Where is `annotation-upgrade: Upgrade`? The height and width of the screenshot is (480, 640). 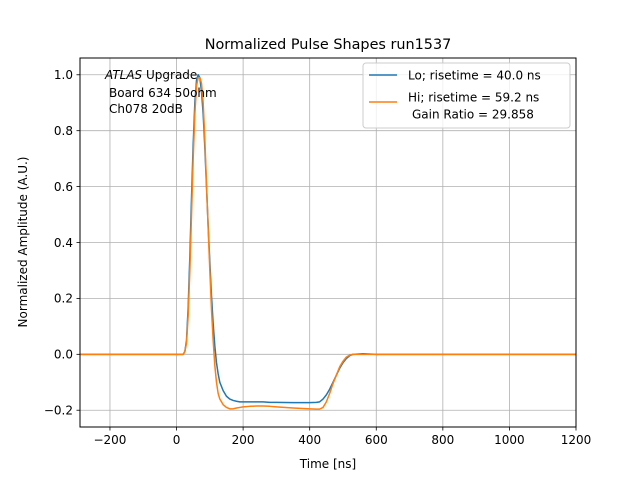
annotation-upgrade: Upgrade is located at coordinates (169, 75).